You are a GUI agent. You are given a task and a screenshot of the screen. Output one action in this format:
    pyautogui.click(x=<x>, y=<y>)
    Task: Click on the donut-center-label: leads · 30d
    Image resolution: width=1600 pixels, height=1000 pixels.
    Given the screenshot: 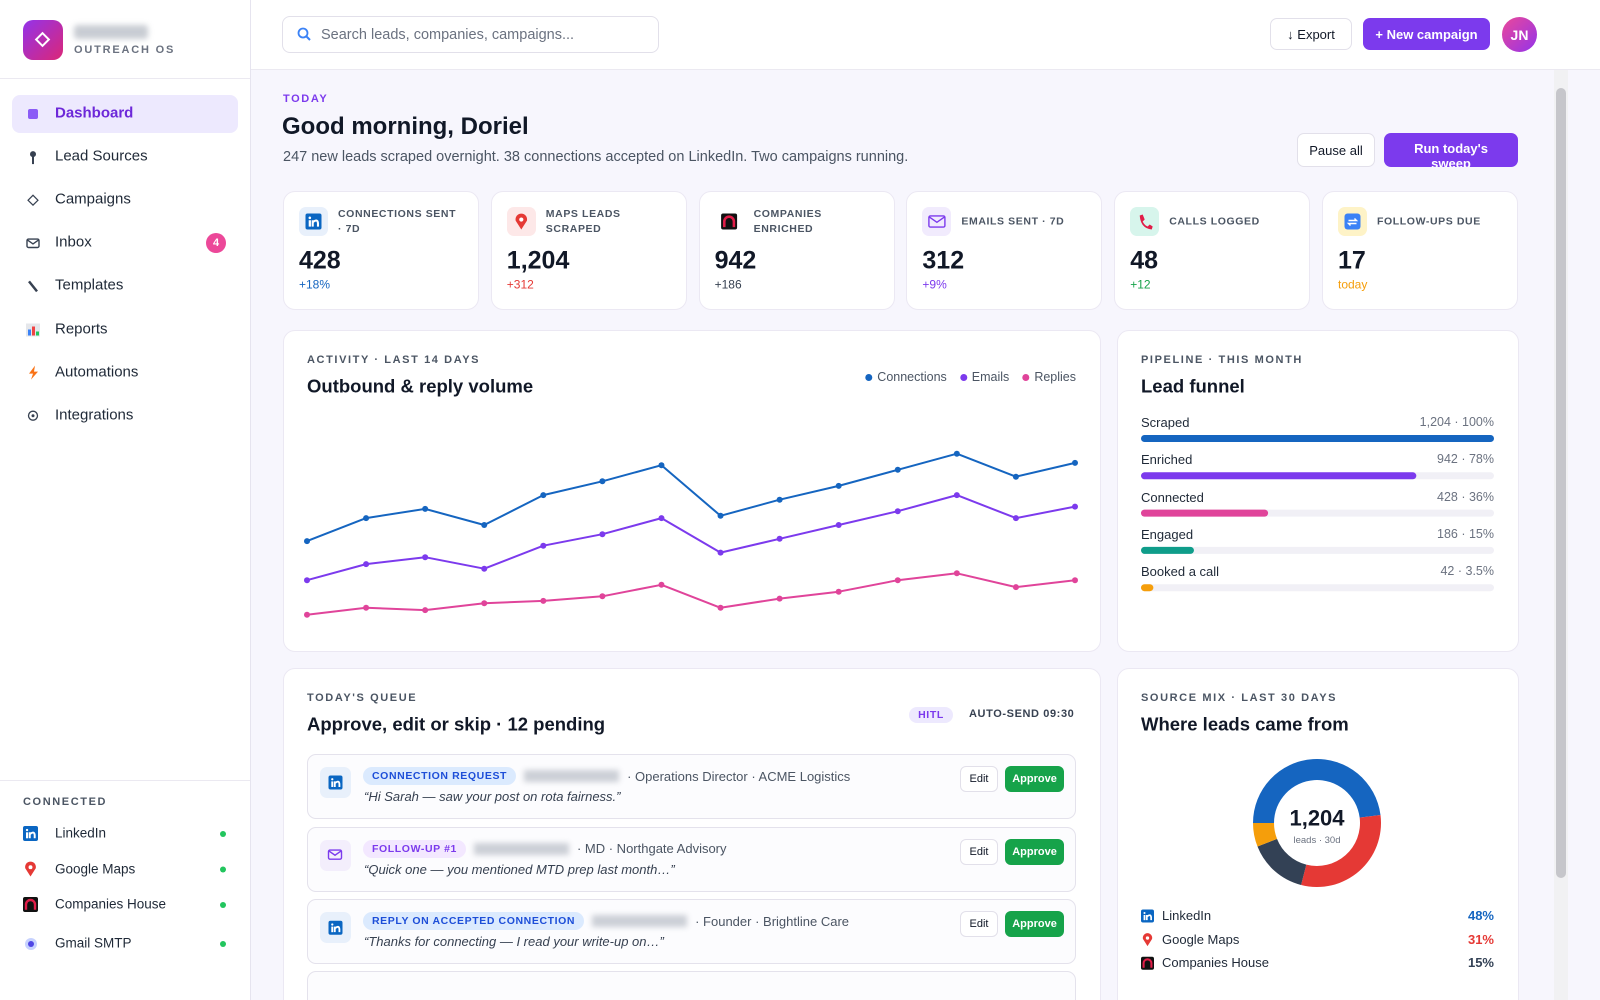 What is the action you would take?
    pyautogui.click(x=1317, y=841)
    